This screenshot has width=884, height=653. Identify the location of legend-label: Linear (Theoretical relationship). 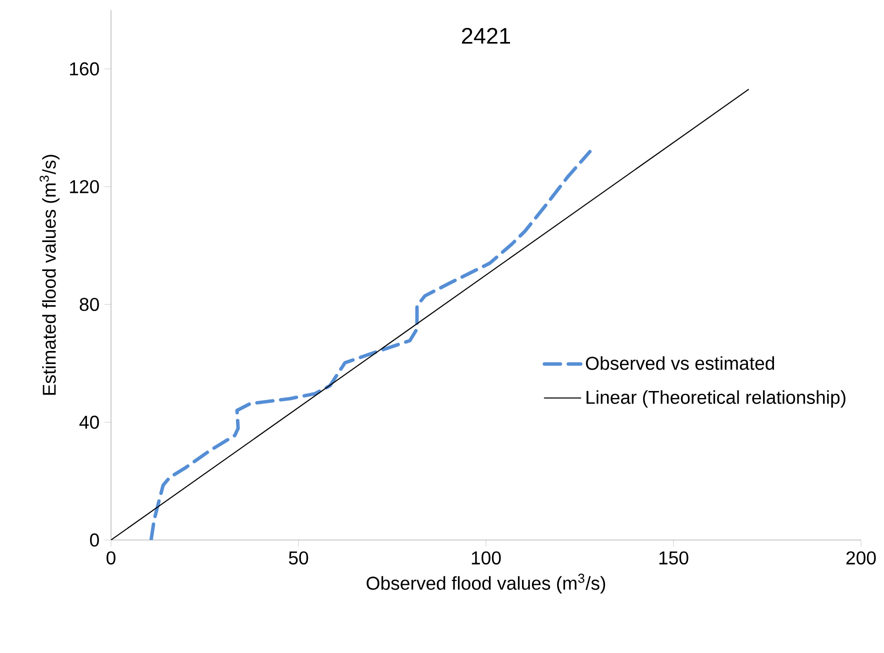
(716, 399).